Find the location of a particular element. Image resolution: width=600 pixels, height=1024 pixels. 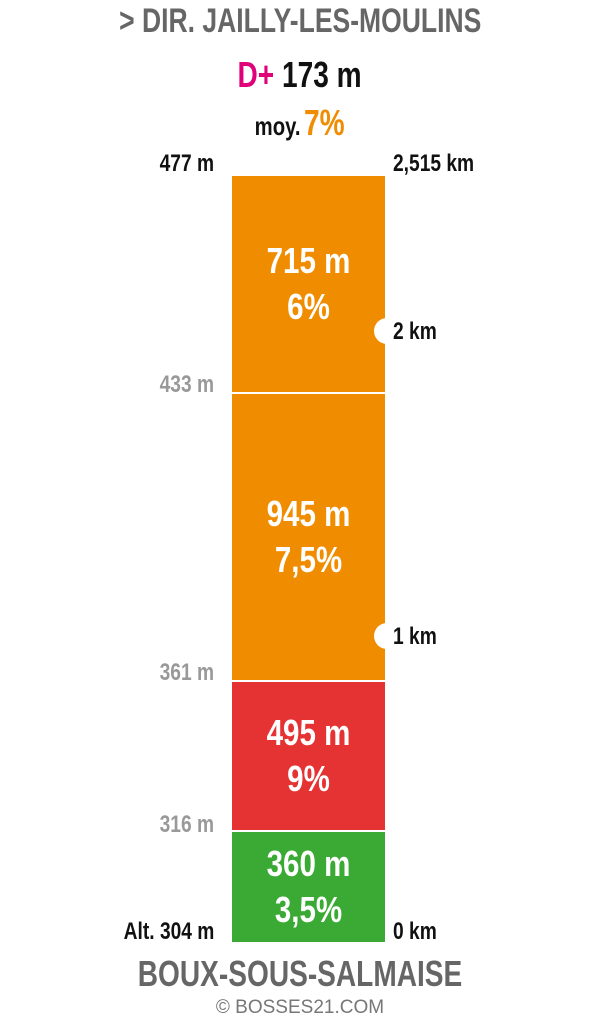

gain-prefix: D+ is located at coordinates (256, 74).